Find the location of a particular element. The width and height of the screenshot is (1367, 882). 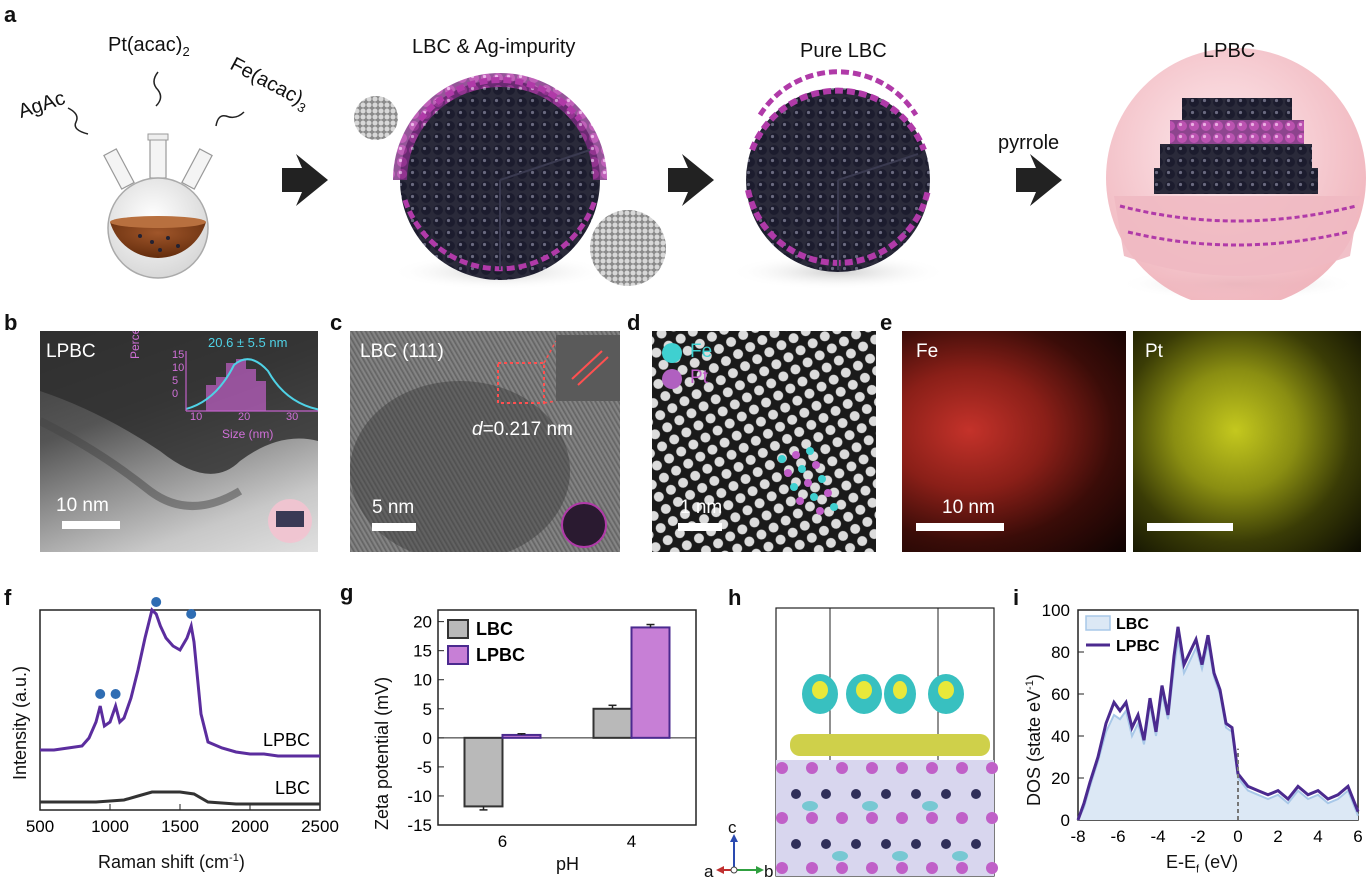

panel-g-ytick-label: 0 is located at coordinates (427, 738).